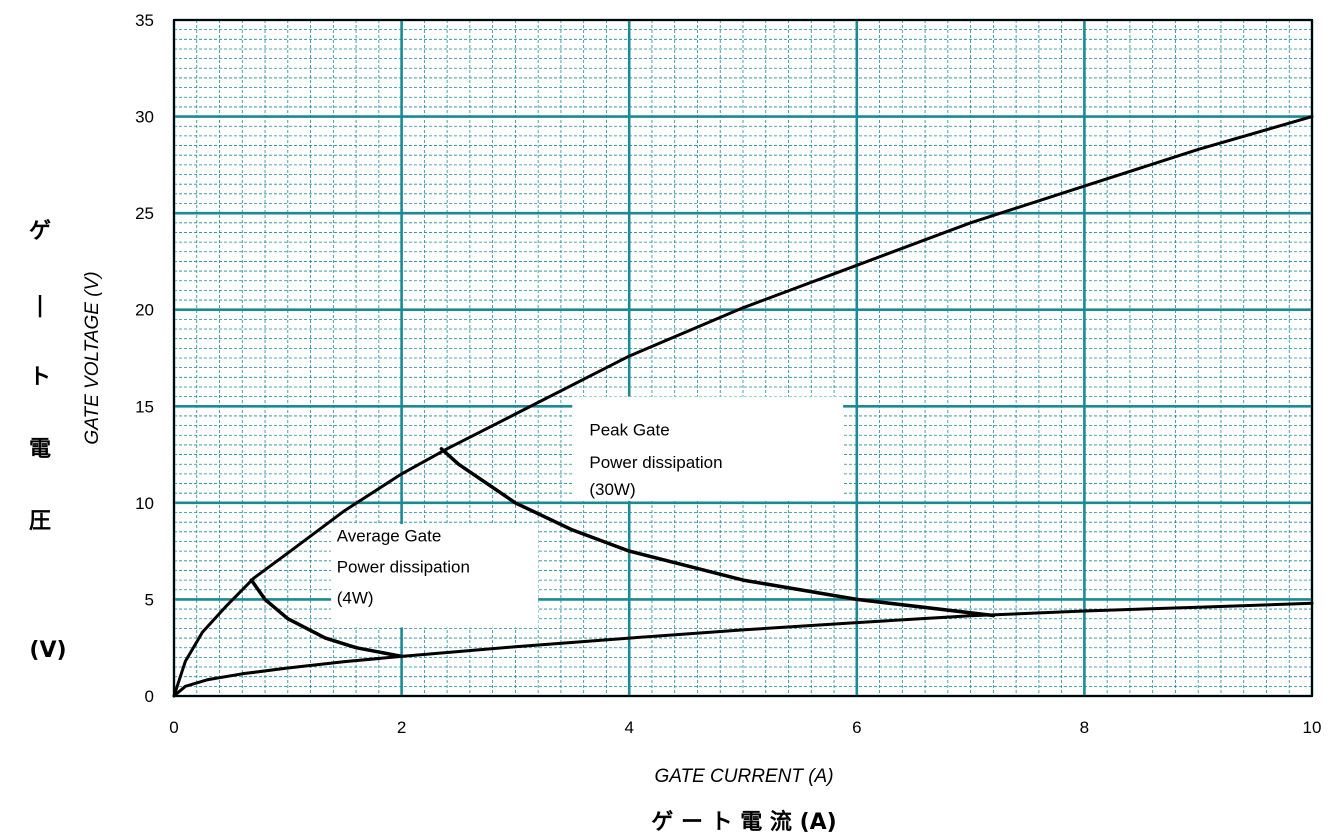 Image resolution: width=1337 pixels, height=840 pixels. Describe the element at coordinates (743, 776) in the screenshot. I see `x-axis-label: GATE CURRENT (A)` at that location.